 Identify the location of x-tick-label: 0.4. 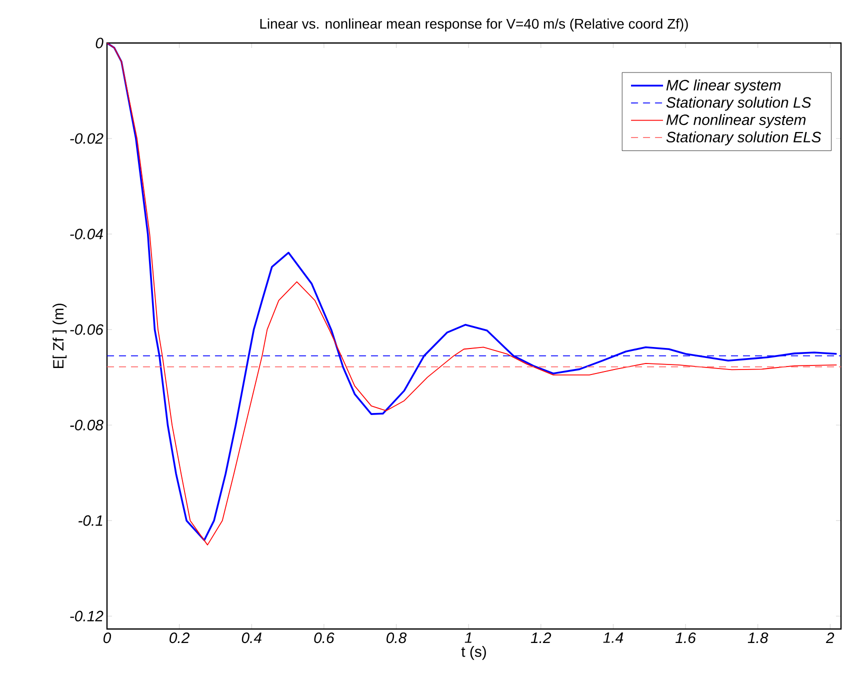
(252, 638).